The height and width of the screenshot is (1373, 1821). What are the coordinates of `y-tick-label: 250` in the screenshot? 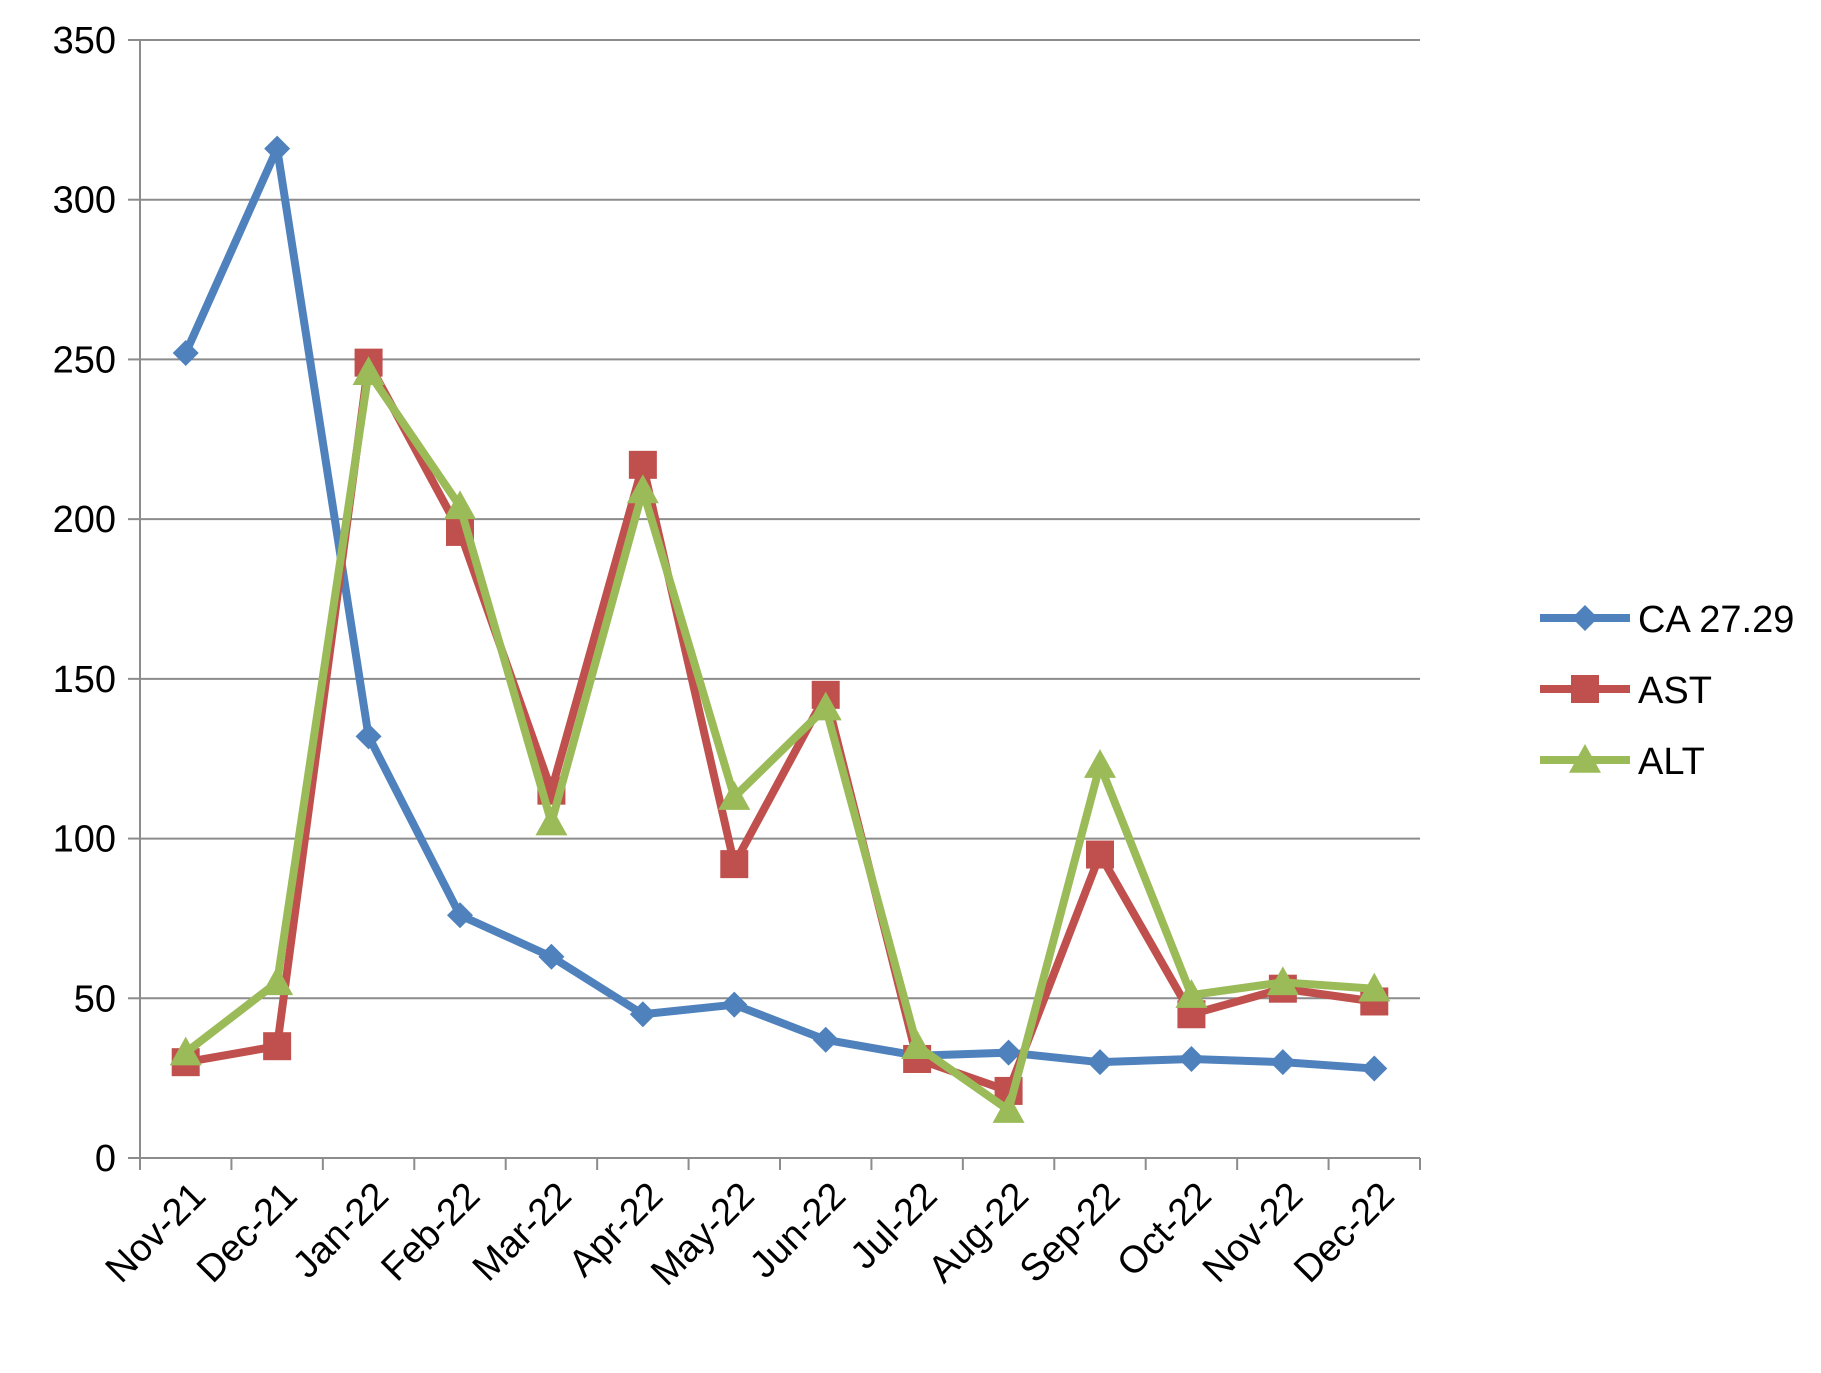 It's located at (84, 360).